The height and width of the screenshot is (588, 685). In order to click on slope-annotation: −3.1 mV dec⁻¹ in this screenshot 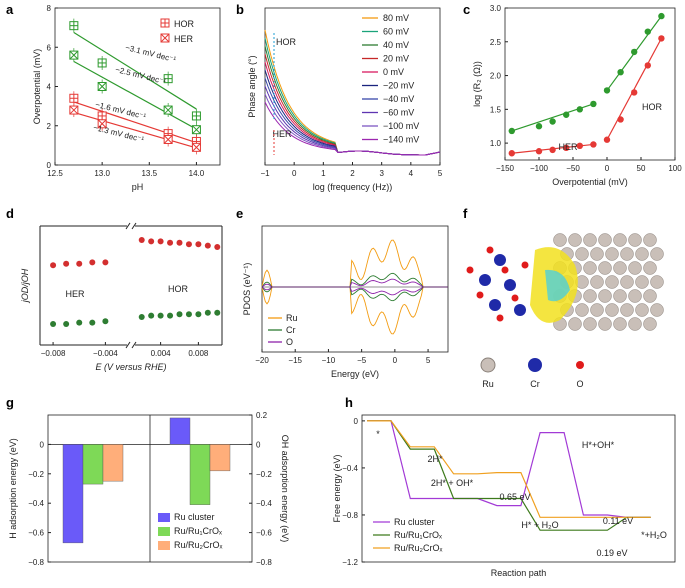, I will do `click(150, 53)`.